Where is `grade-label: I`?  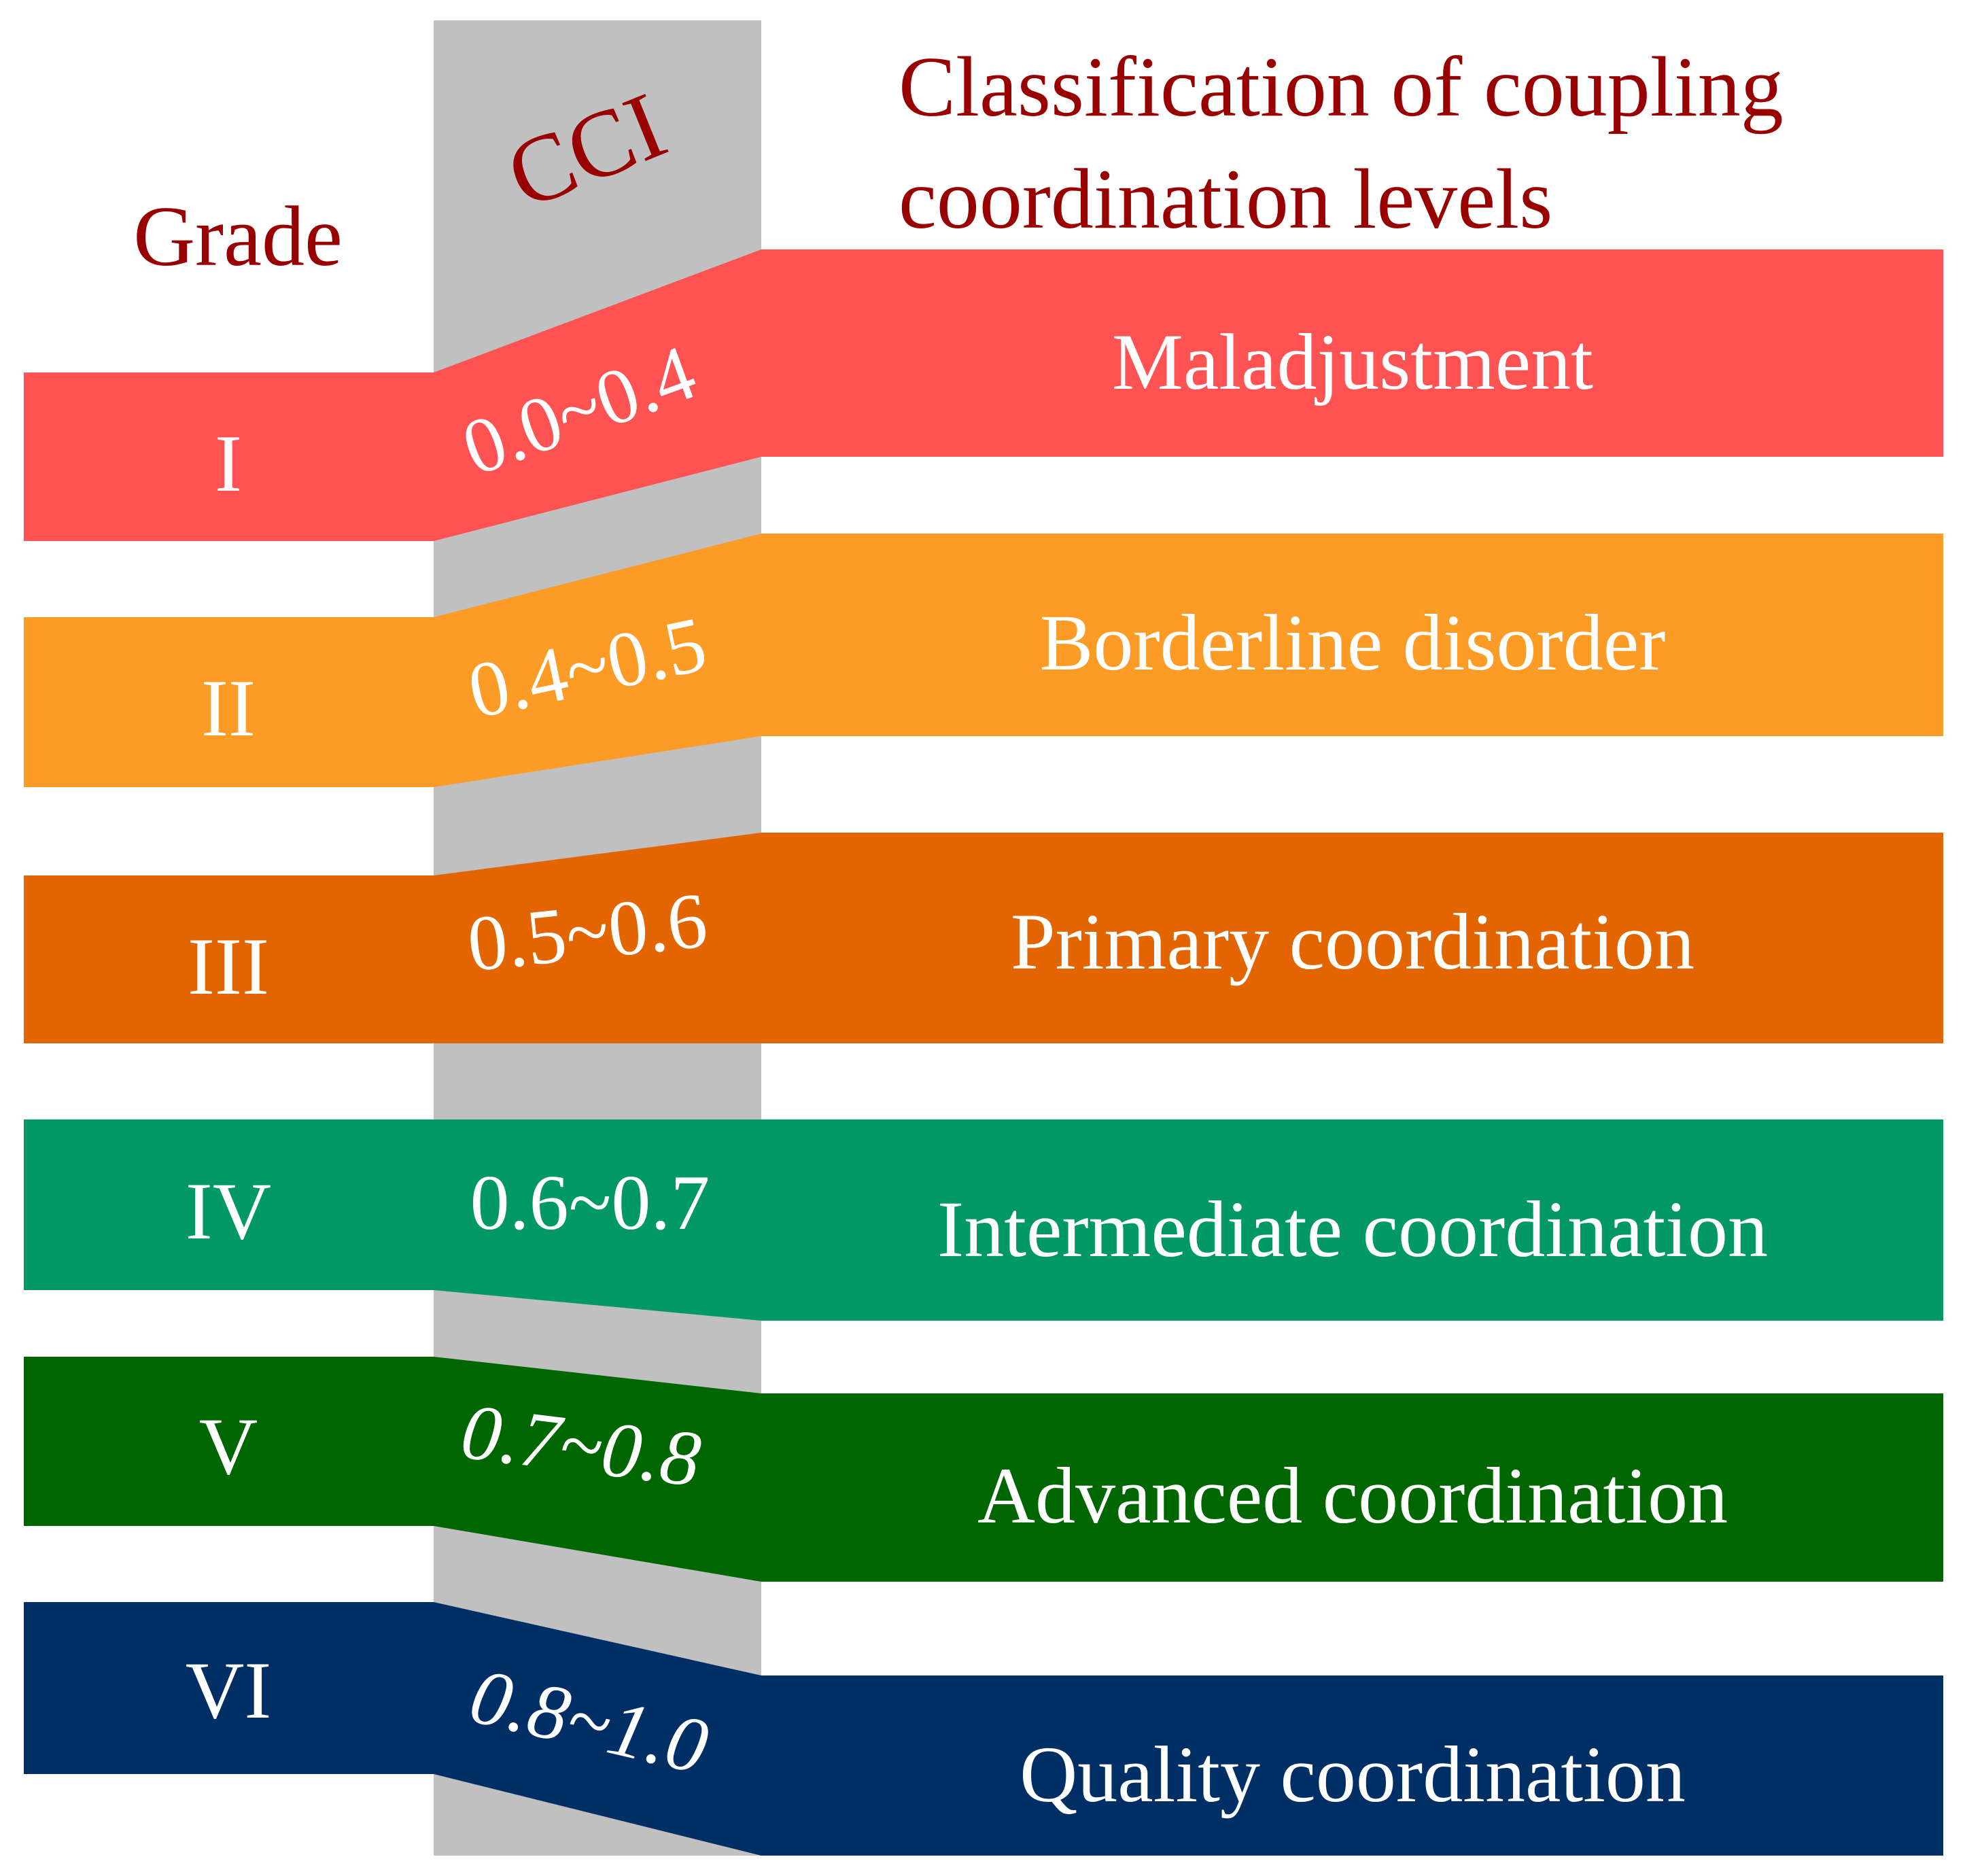
grade-label: I is located at coordinates (228, 463).